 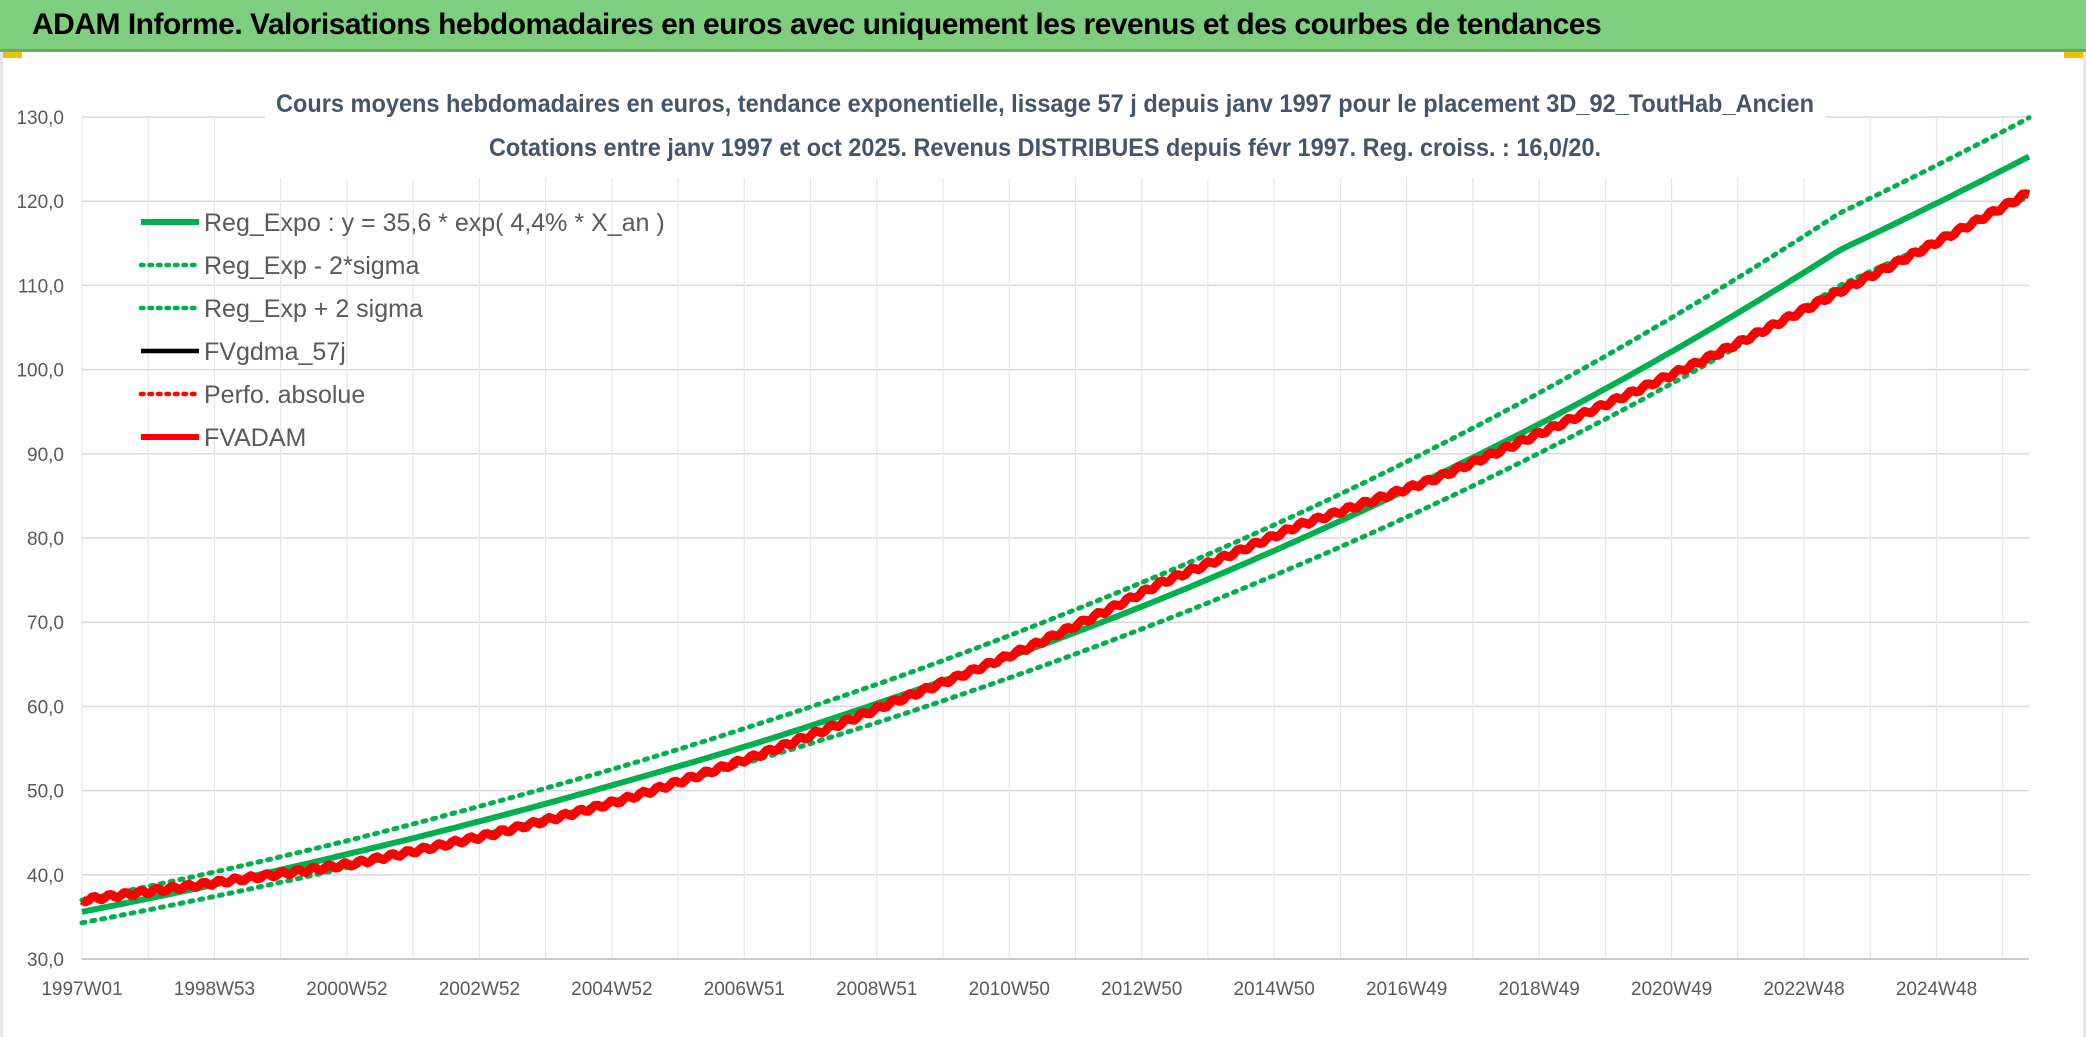 I want to click on x-tick-label: 2012W50, so click(x=1141, y=989).